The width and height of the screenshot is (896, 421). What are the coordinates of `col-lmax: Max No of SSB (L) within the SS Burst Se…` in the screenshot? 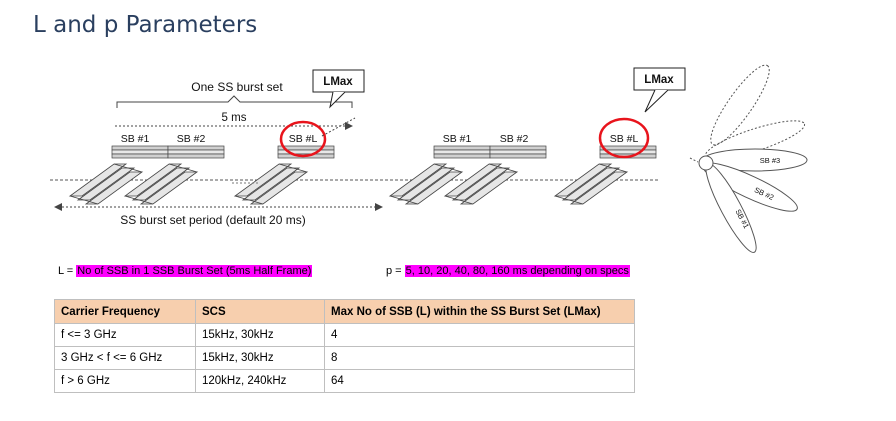 It's located at (479, 311).